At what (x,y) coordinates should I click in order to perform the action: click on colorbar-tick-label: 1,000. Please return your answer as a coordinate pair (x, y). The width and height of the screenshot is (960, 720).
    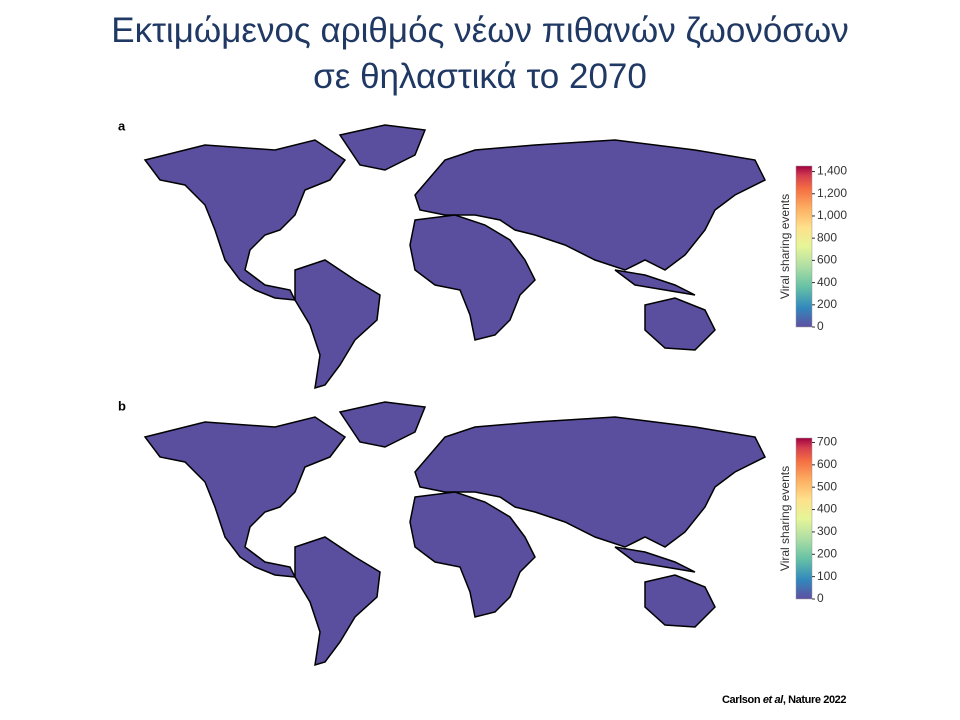
    Looking at the image, I should click on (832, 215).